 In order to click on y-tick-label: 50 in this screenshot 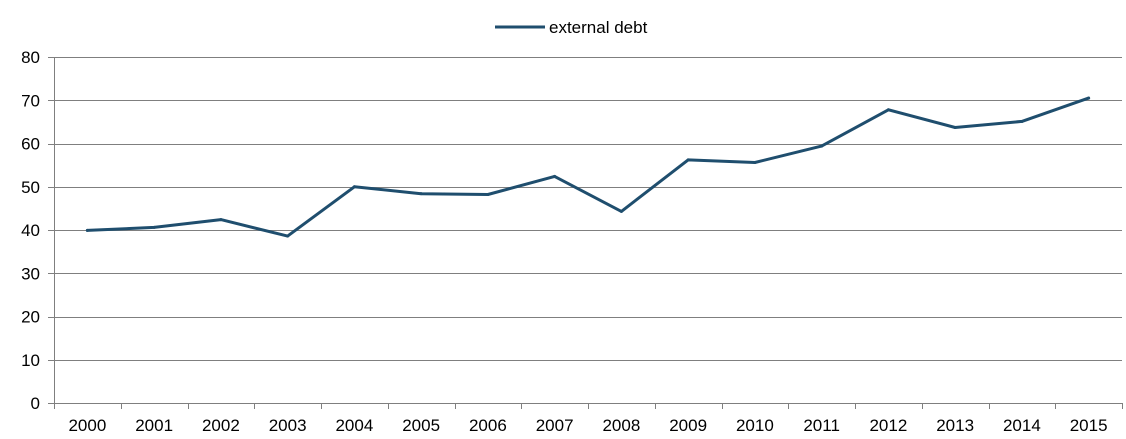, I will do `click(30, 187)`.